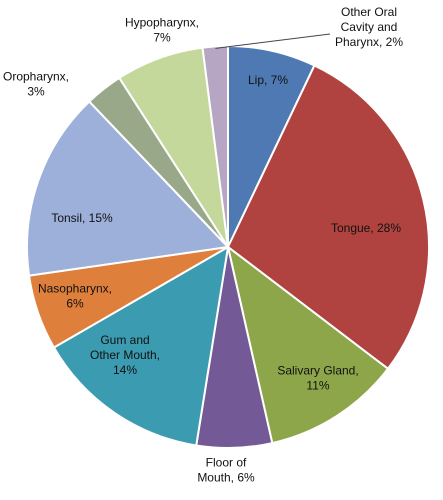 The width and height of the screenshot is (443, 500). Describe the element at coordinates (75, 296) in the screenshot. I see `slice-label-nasopharynx: Nasopharynx, 6%` at that location.